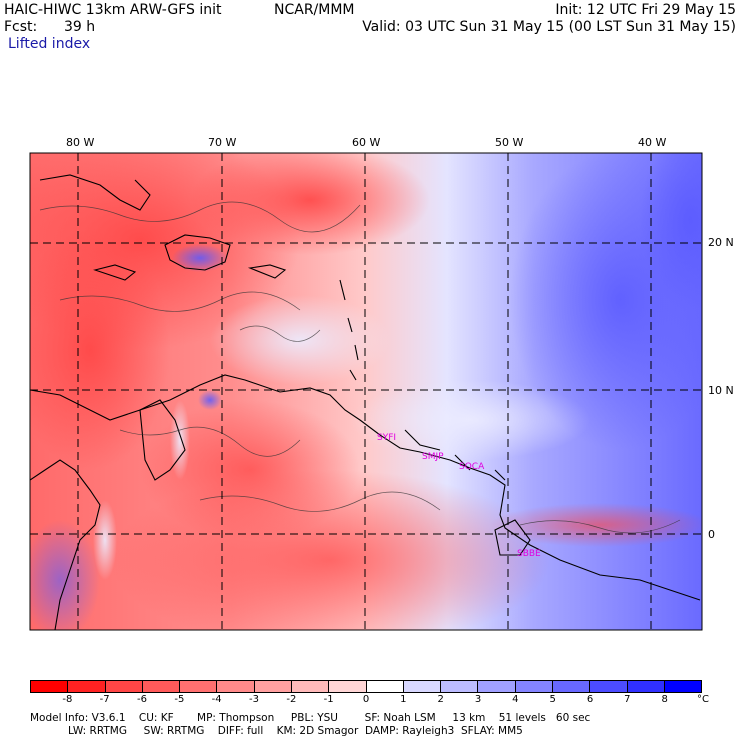 This screenshot has height=740, width=740. I want to click on station-label-soca: SOCA, so click(472, 467).